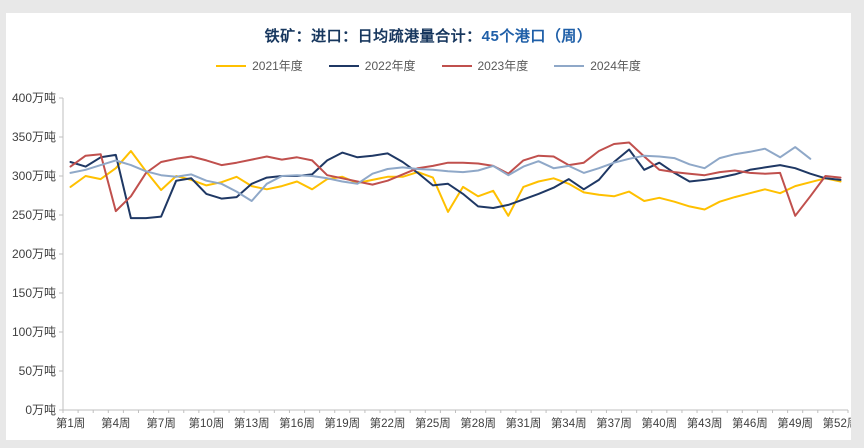  What do you see at coordinates (297, 423) in the screenshot?
I see `x-tick-label: 第16周` at bounding box center [297, 423].